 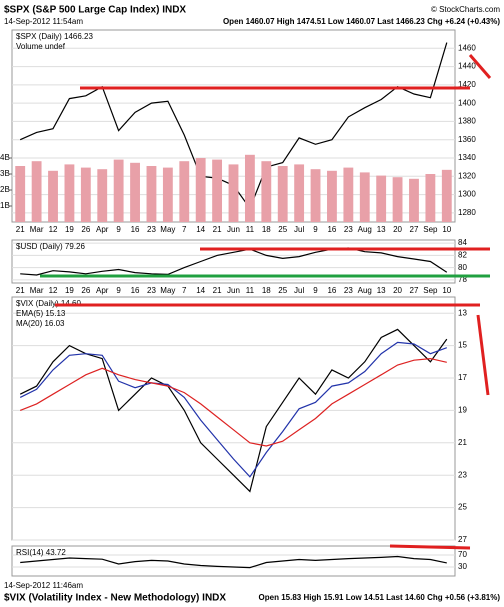 I want to click on y2-tick-label: 3B, so click(x=5, y=173).